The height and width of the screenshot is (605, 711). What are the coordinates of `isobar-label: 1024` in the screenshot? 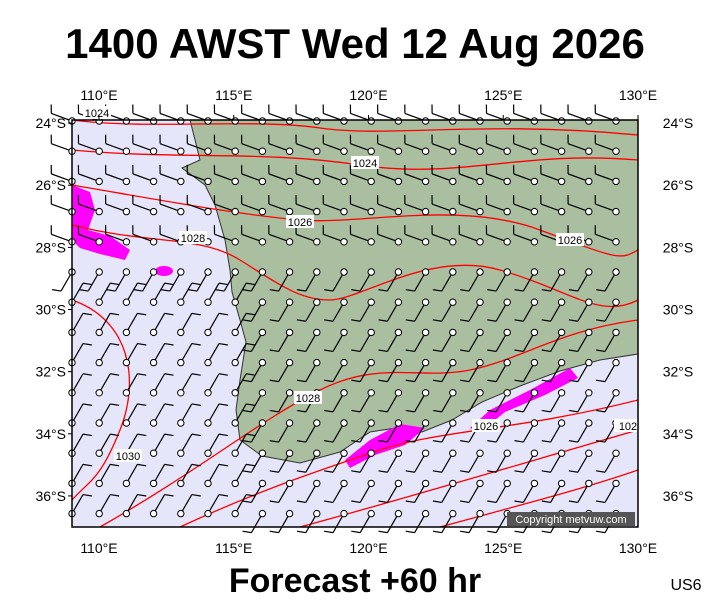 It's located at (97, 114).